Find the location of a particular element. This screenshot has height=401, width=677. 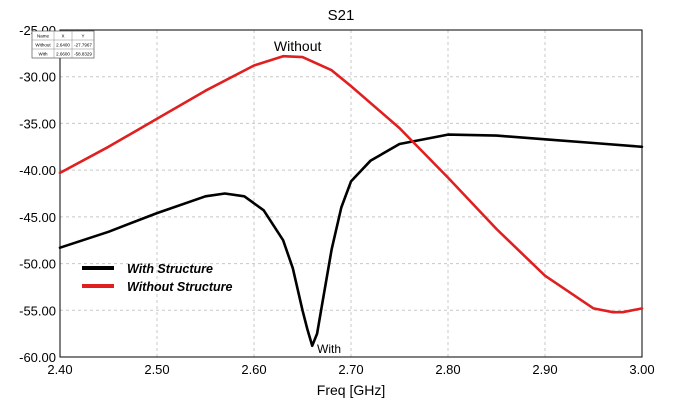

annotations: Without With is located at coordinates (307, 197).